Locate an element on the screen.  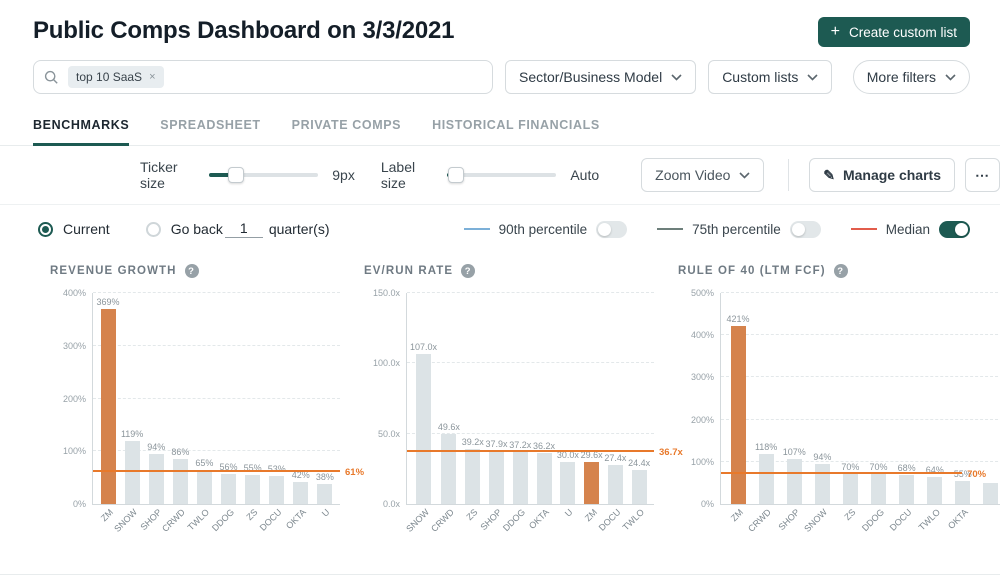
y-axis-tick: 100% is located at coordinates (702, 461).